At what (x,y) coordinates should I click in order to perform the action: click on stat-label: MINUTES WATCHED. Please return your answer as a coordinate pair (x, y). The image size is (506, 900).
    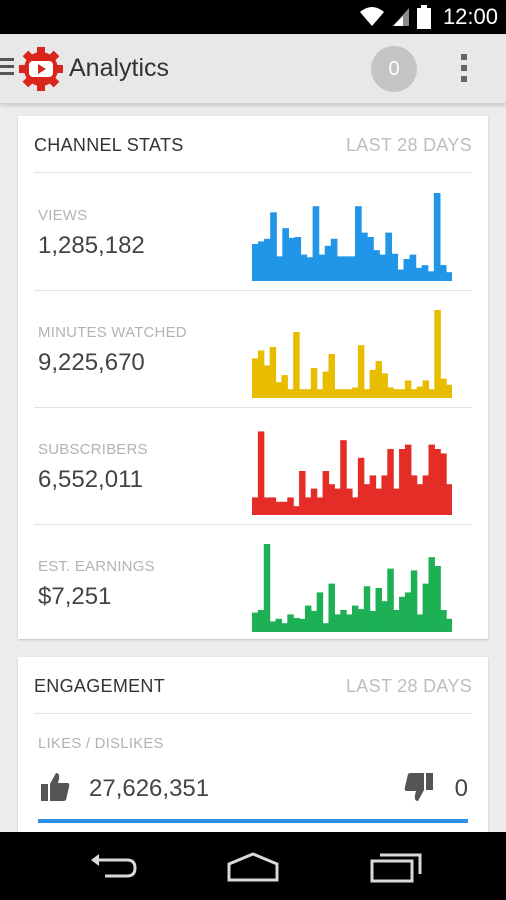
    Looking at the image, I should click on (112, 332).